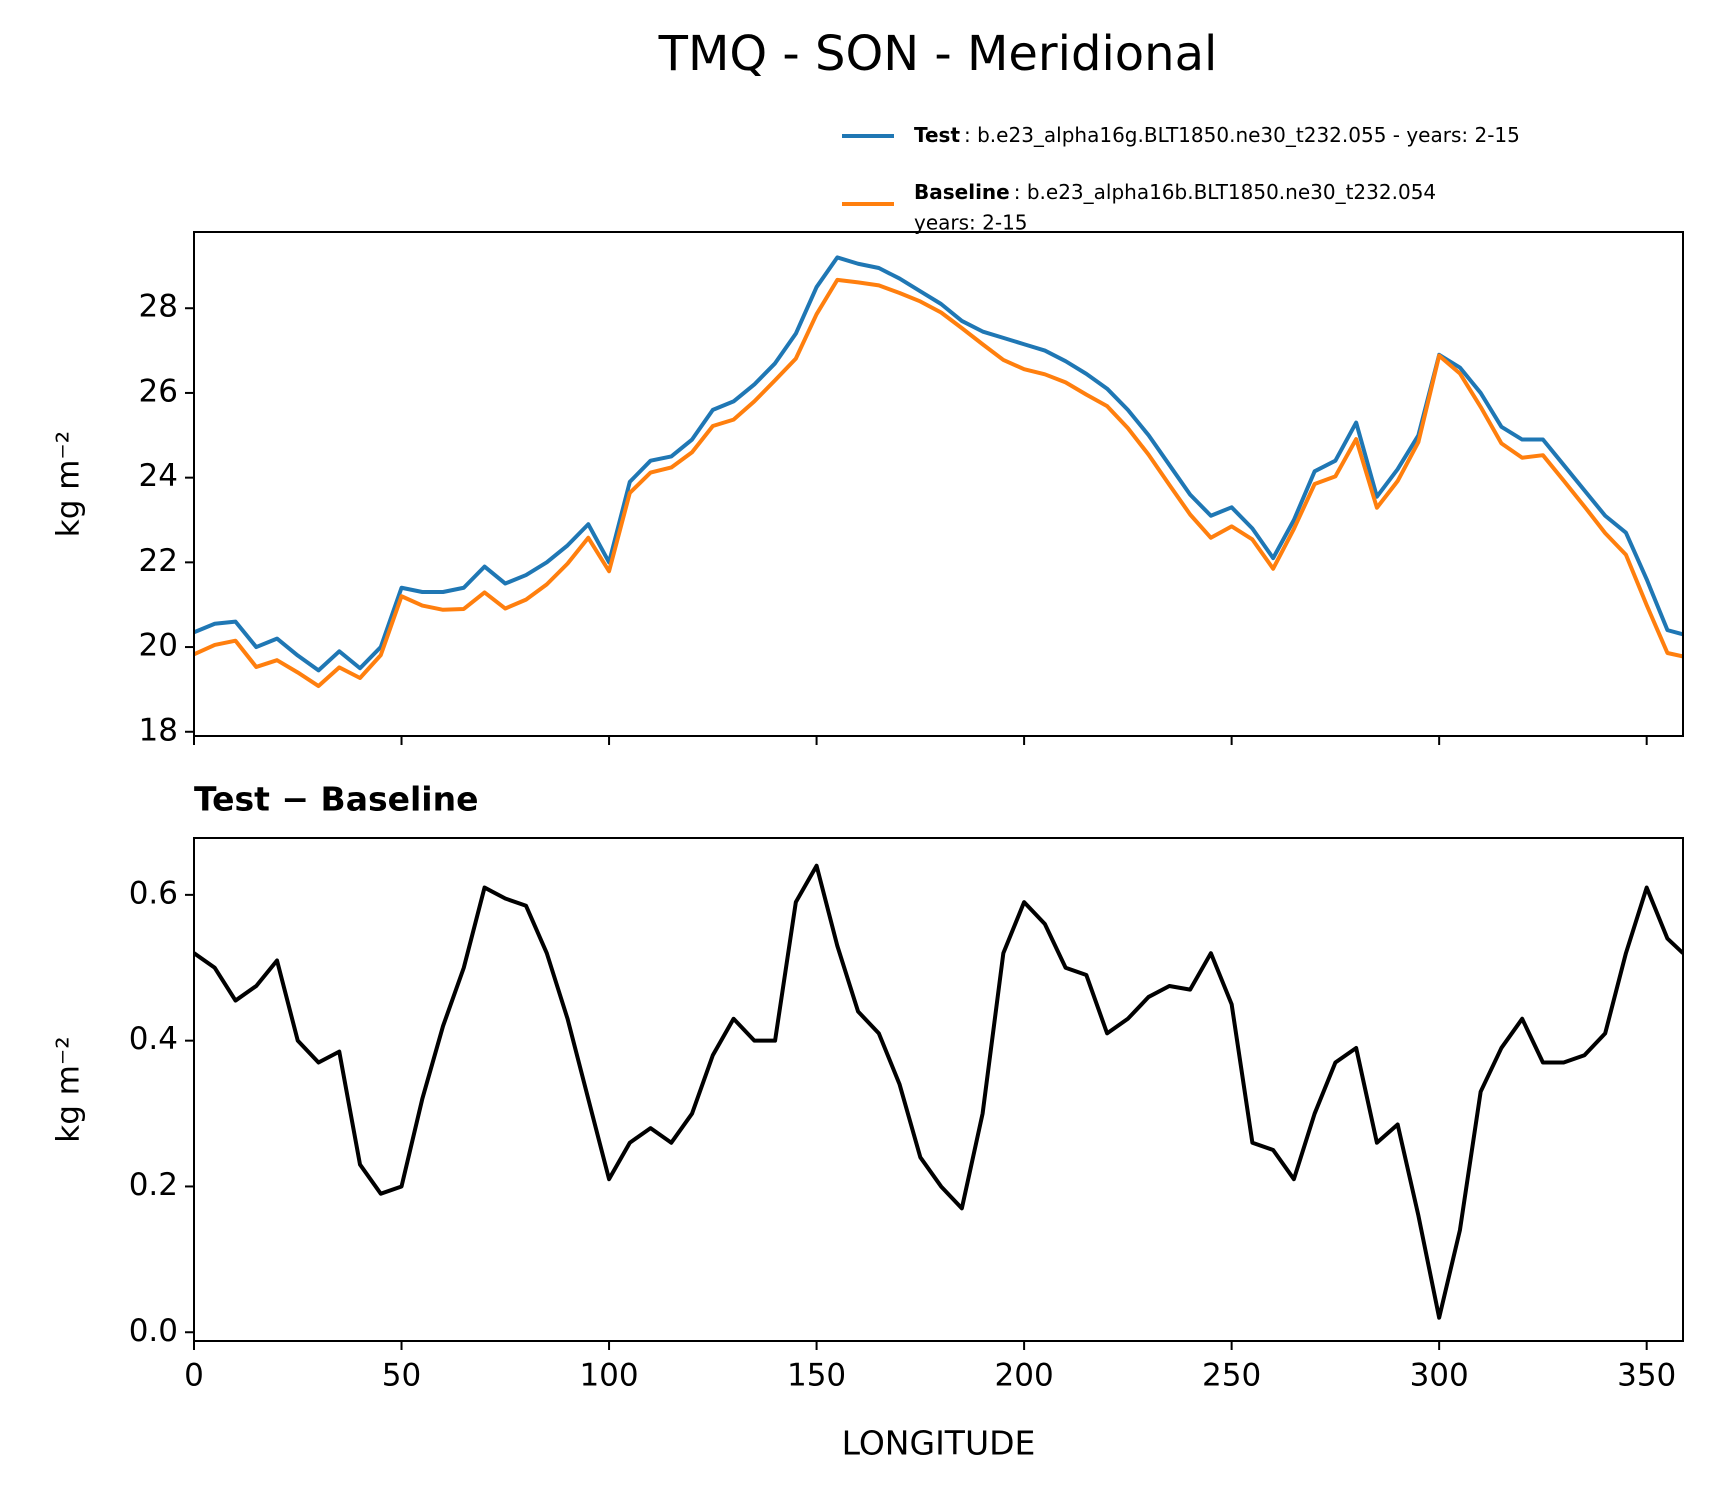 This screenshot has width=1713, height=1496. I want to click on y-tick-label: 0.6, so click(153, 893).